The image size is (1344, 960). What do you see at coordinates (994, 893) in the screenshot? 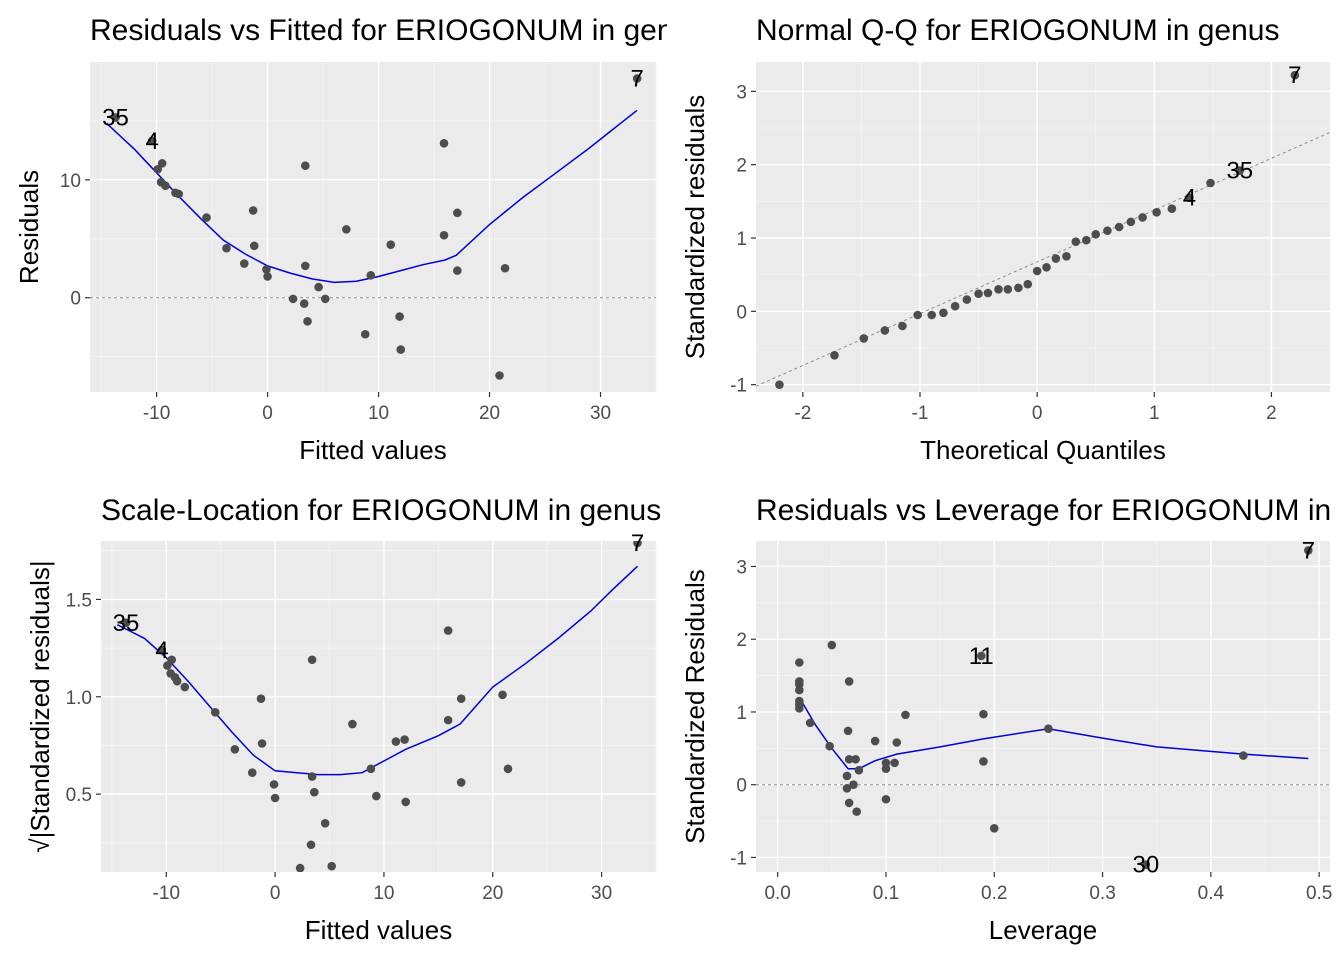
I see `x-tick-label: 0.2` at bounding box center [994, 893].